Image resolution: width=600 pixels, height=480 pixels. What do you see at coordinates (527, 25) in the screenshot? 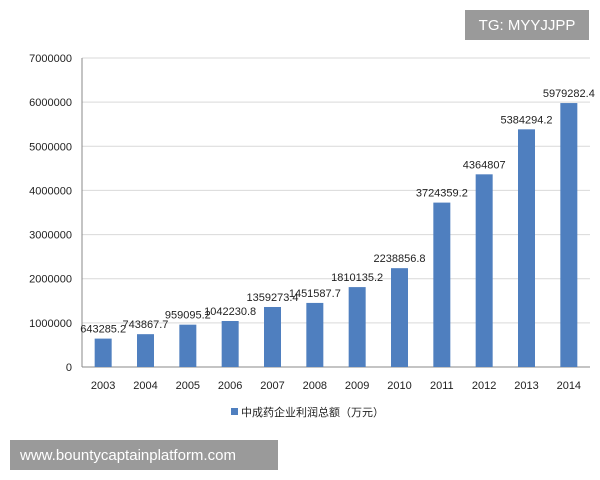
I see `telegram-watermark: TG: MYYJJPP` at bounding box center [527, 25].